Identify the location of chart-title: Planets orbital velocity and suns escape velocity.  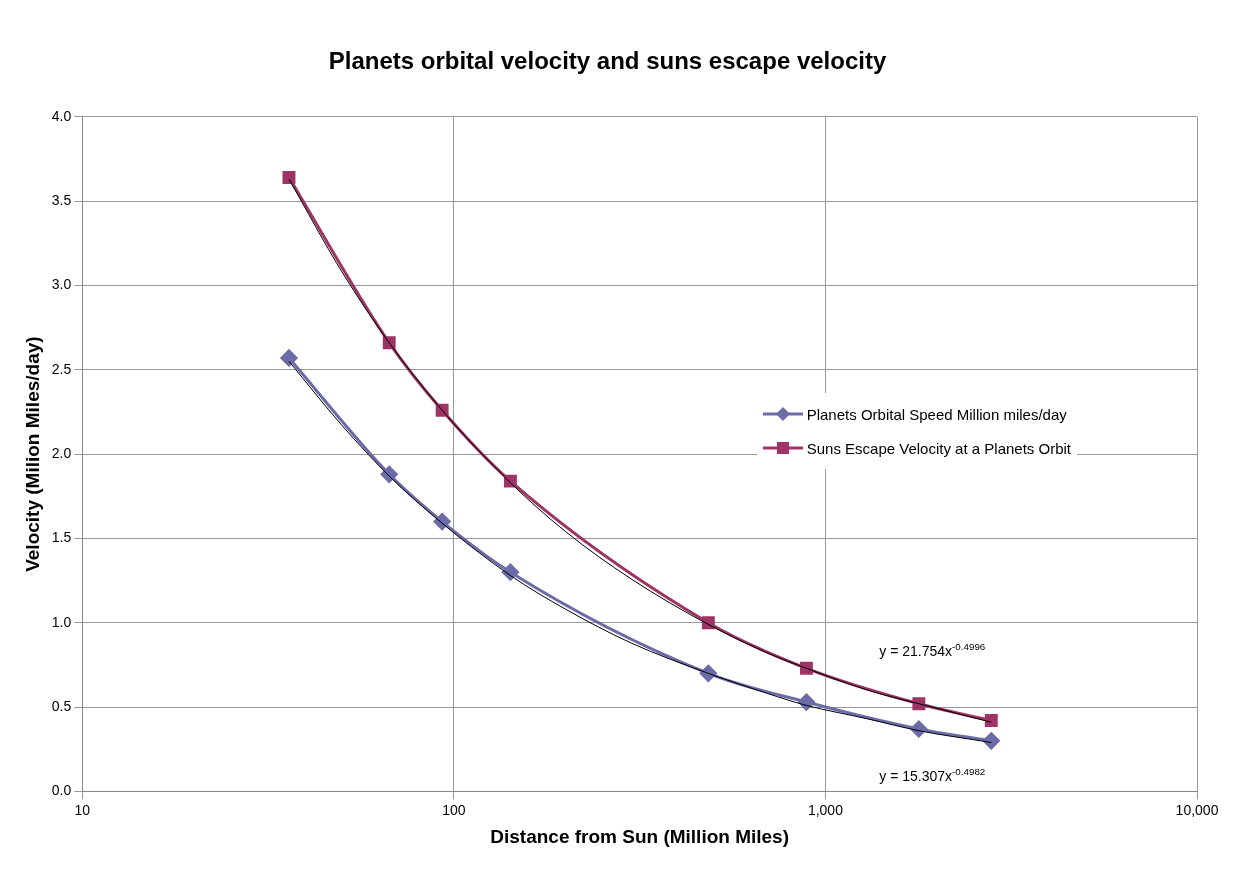
(607, 61).